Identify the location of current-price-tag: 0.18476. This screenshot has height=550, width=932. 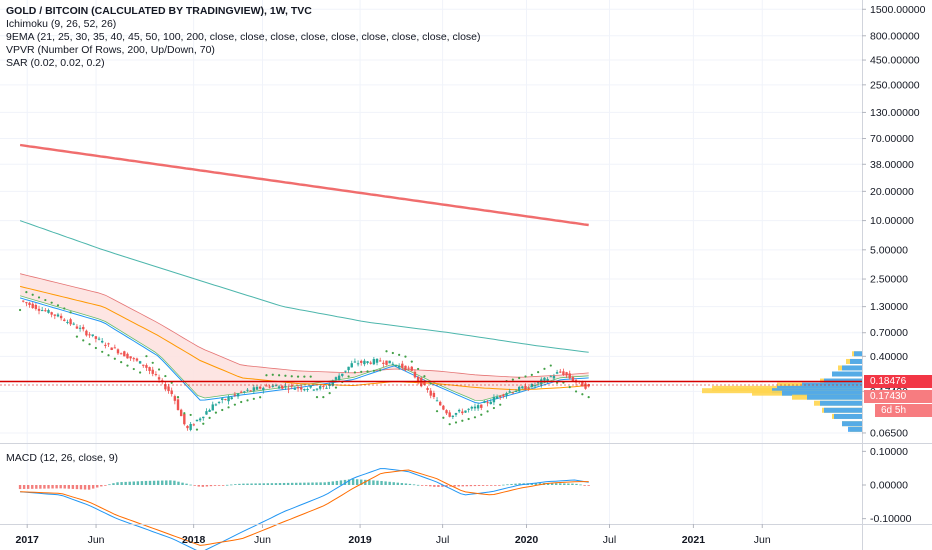
(898, 381).